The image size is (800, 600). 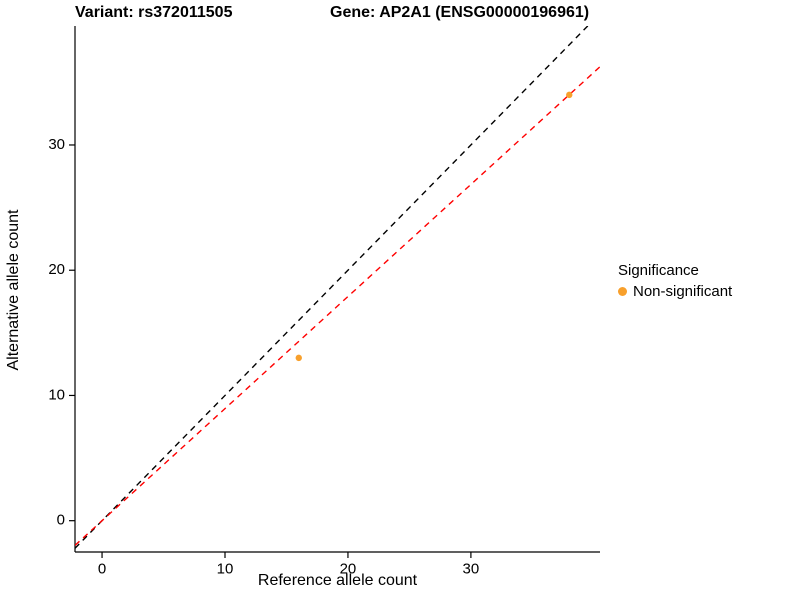 What do you see at coordinates (471, 568) in the screenshot?
I see `x-tick-label: 30` at bounding box center [471, 568].